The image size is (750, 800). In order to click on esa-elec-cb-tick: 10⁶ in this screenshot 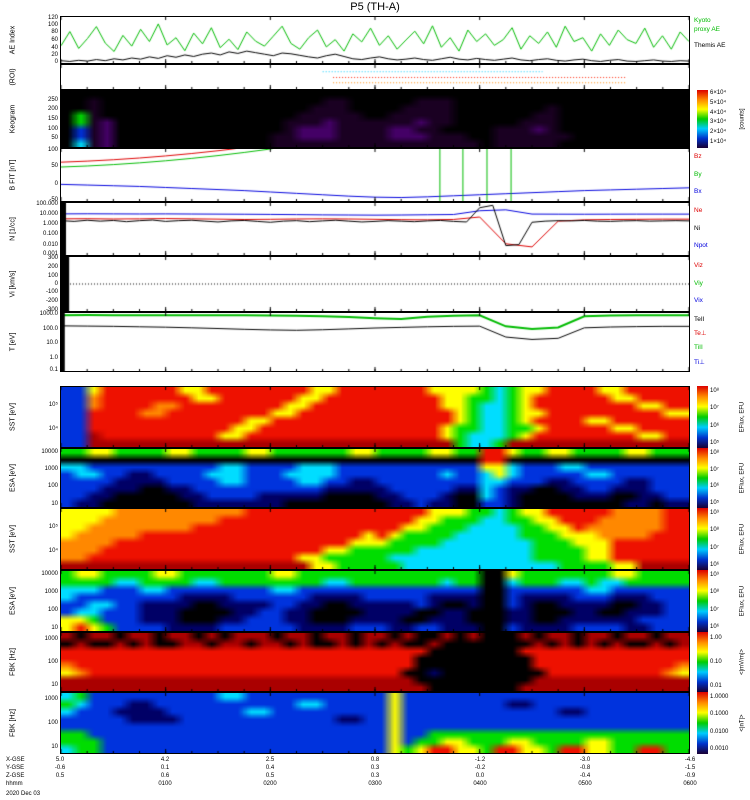, I will do `click(715, 627)`.